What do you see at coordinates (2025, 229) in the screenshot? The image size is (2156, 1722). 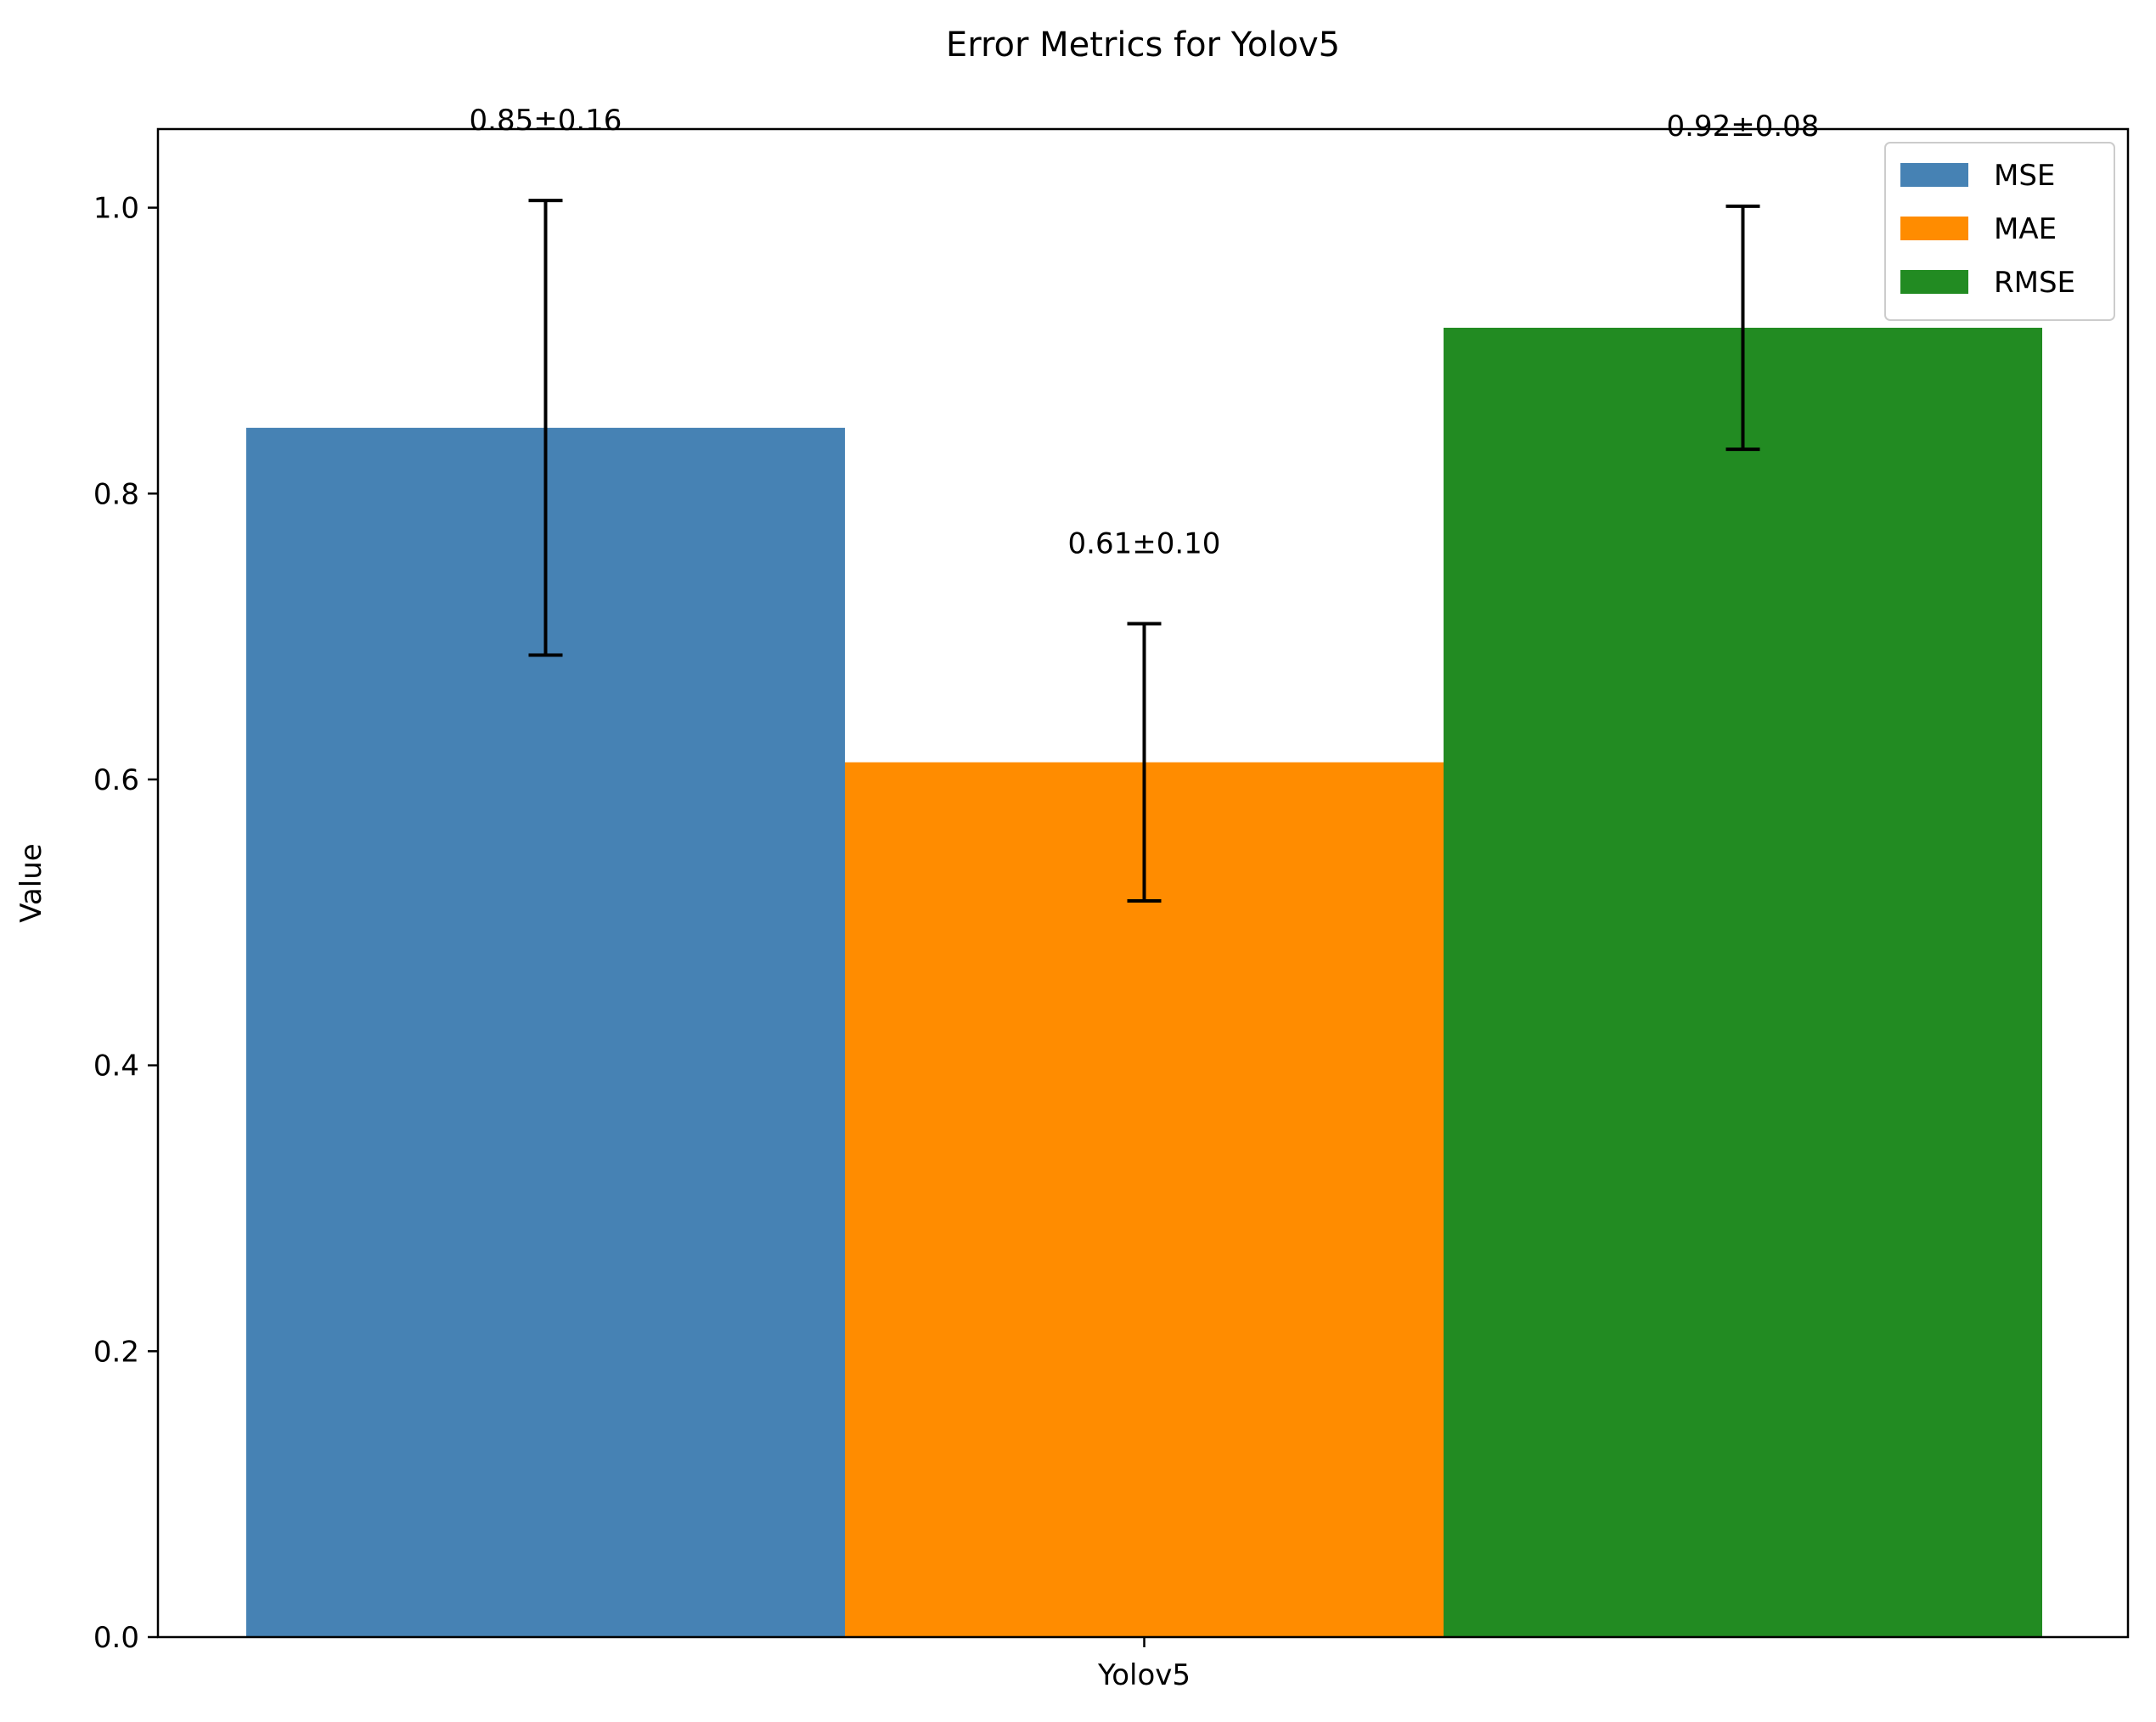 I see `legend-label: MAE` at bounding box center [2025, 229].